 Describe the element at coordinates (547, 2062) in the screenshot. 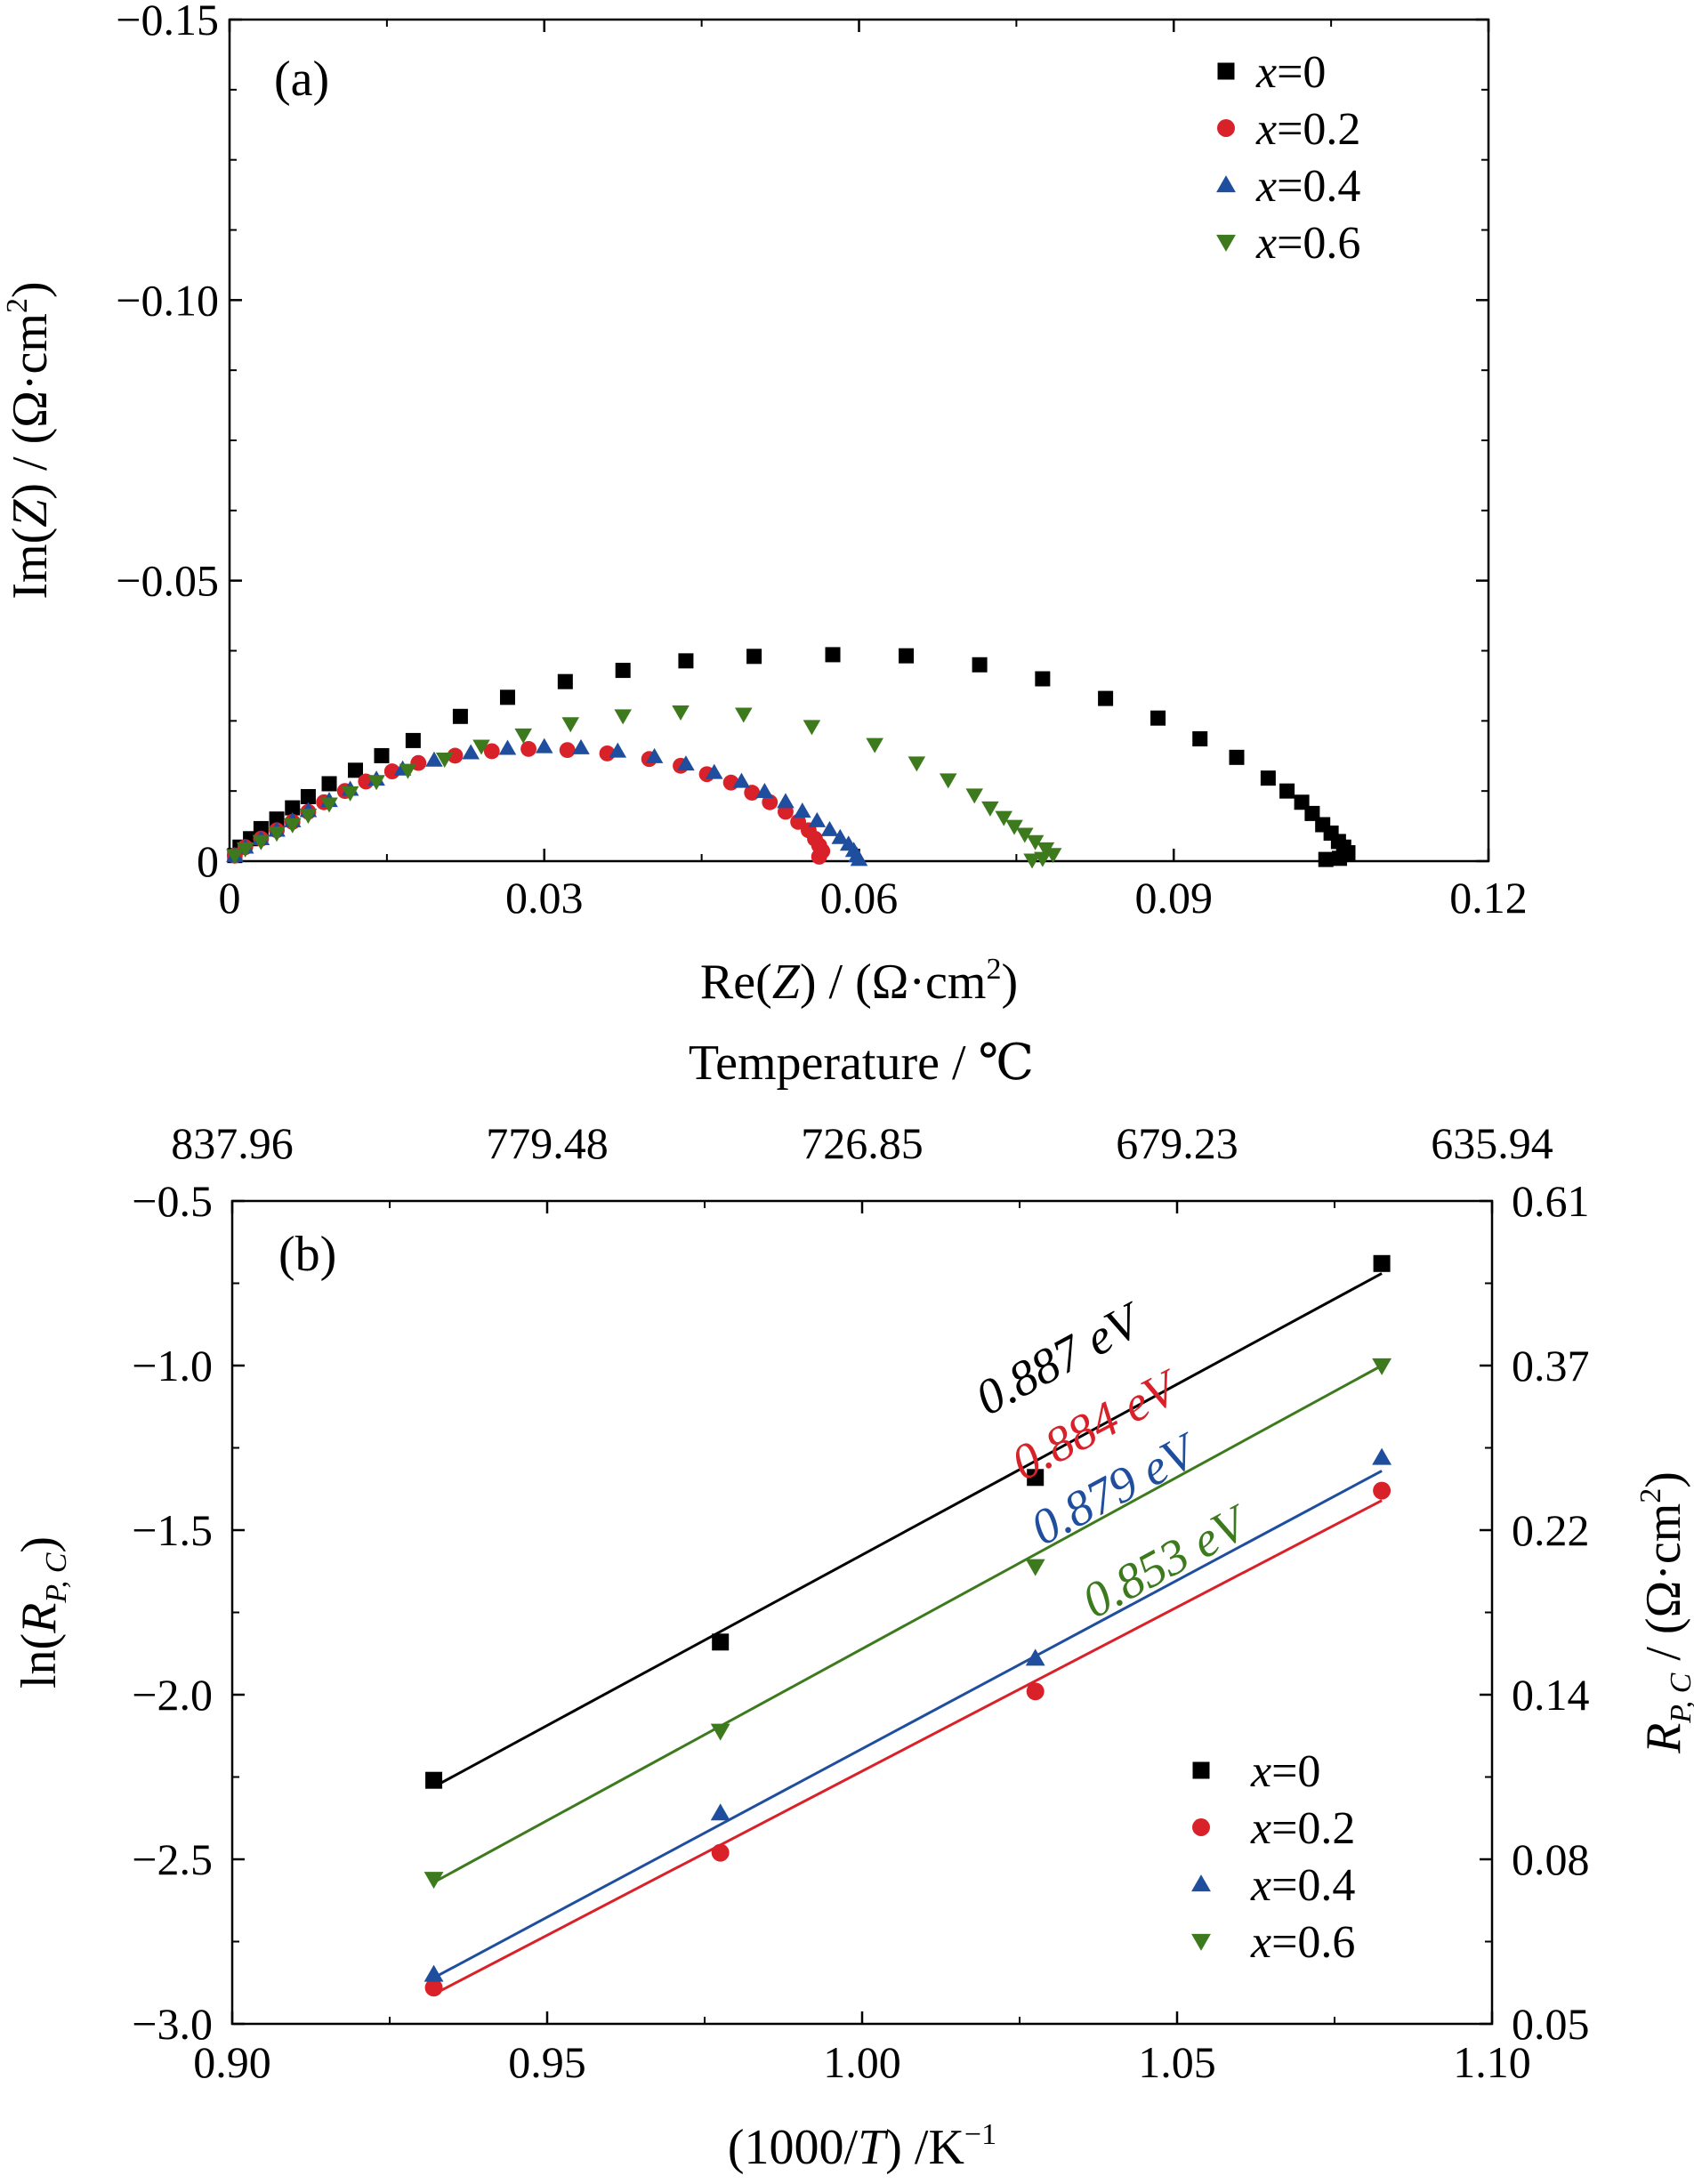

I see `x-tick-label-b: 0.95` at that location.